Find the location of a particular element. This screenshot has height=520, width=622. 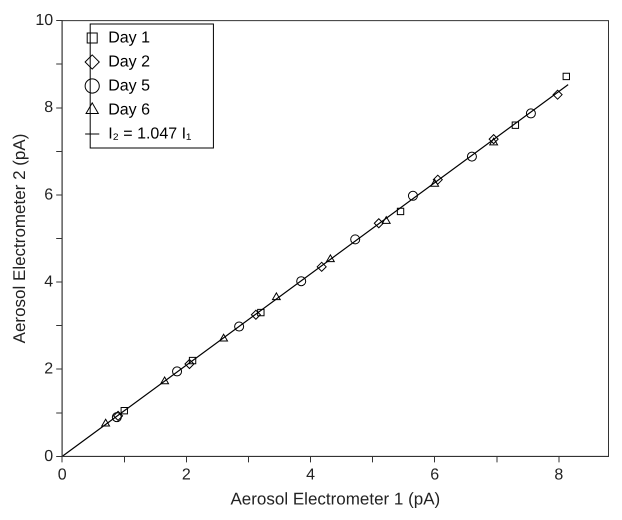

x-tick-label: 0 is located at coordinates (62, 475).